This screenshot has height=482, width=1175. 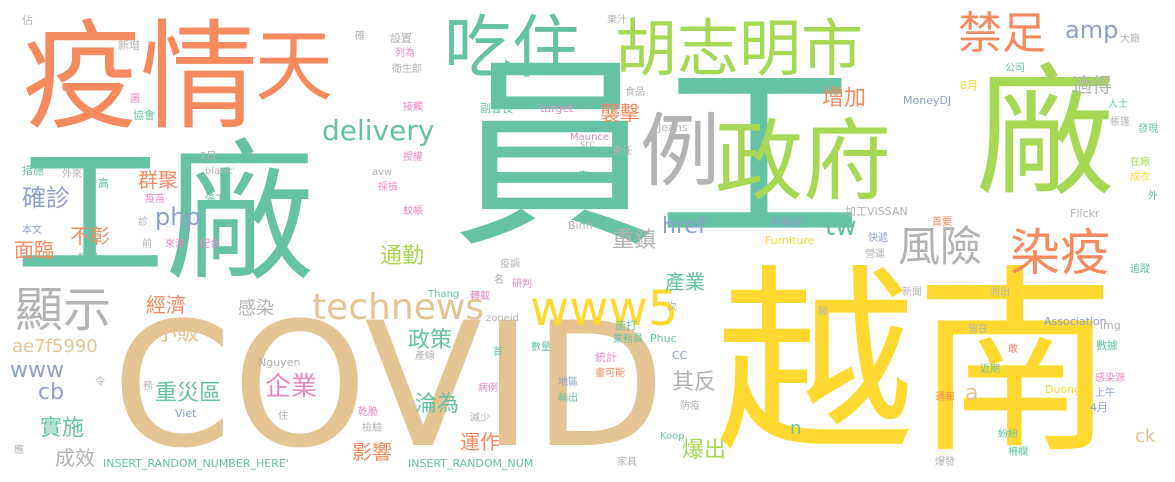 What do you see at coordinates (499, 280) in the screenshot?
I see `word: 名` at bounding box center [499, 280].